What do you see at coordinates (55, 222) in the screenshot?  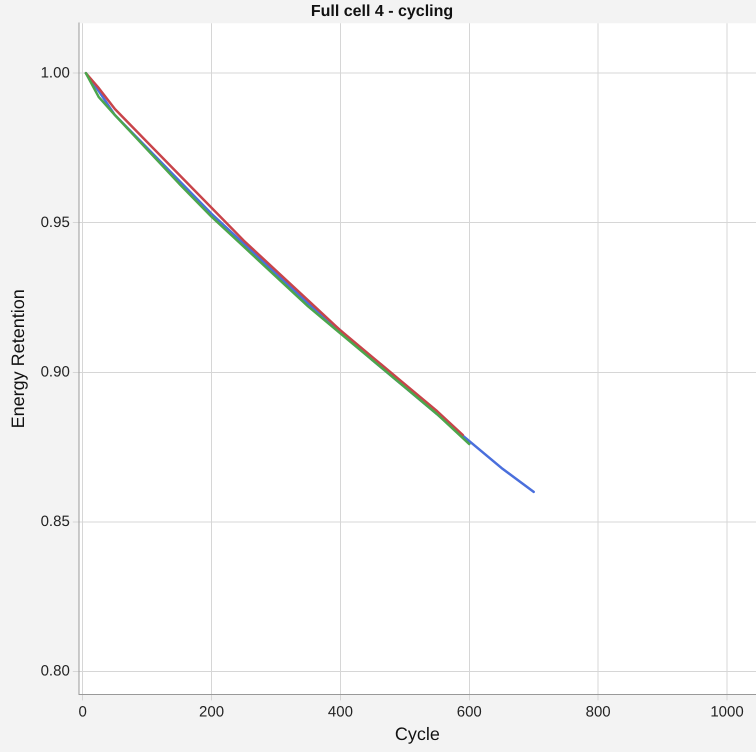 I see `y-tick-label: 0.95` at bounding box center [55, 222].